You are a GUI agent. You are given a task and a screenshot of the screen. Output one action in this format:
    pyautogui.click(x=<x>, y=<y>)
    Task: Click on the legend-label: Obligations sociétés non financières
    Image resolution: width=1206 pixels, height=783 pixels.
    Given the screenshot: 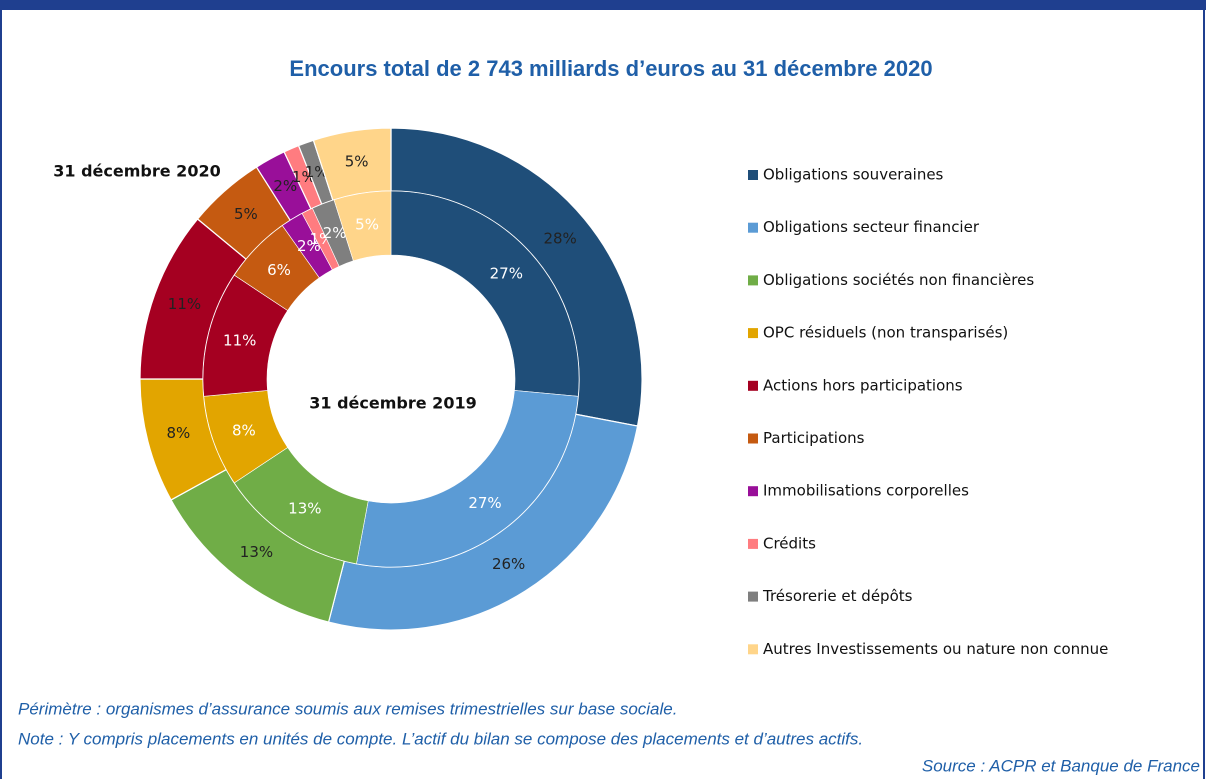 What is the action you would take?
    pyautogui.click(x=898, y=280)
    